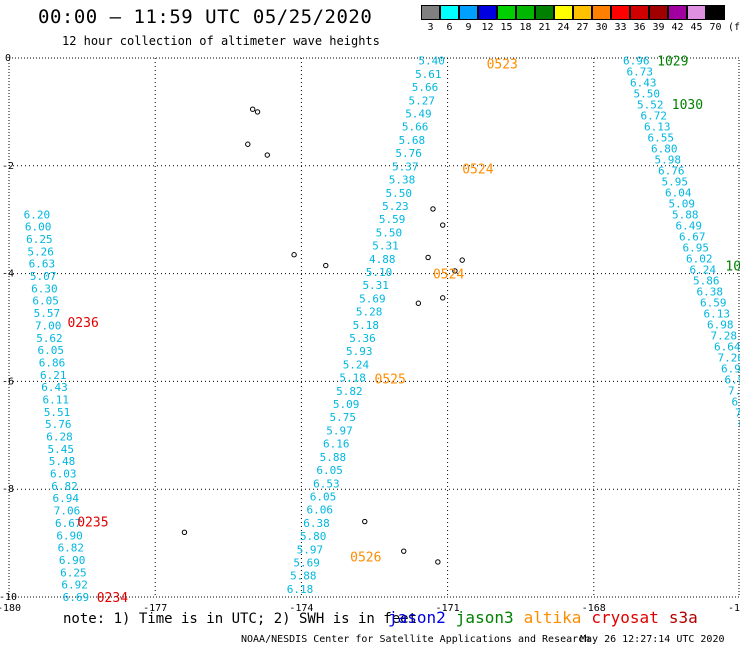 Image resolution: width=740 pixels, height=650 pixels. Describe the element at coordinates (64, 486) in the screenshot. I see `swh-value: 6.82` at that location.